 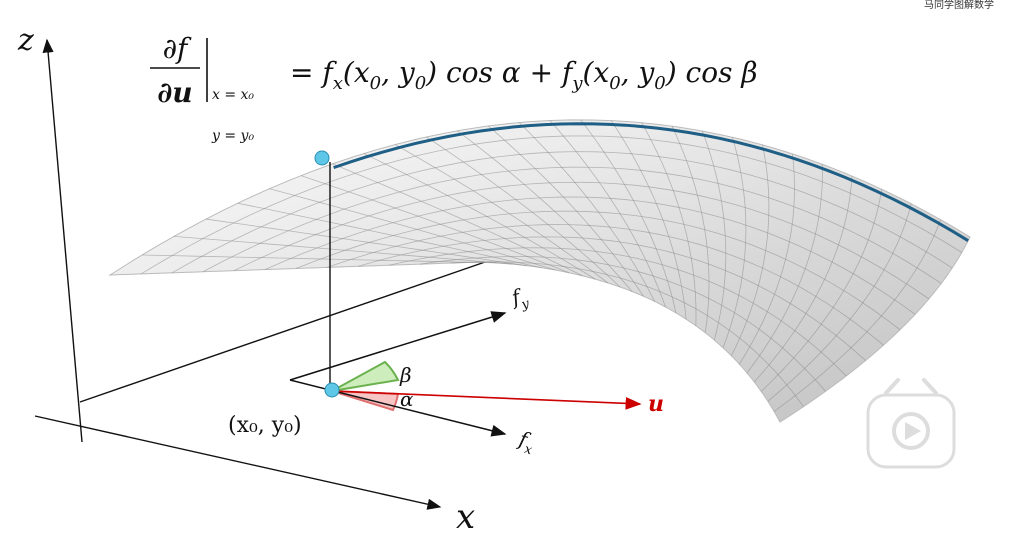 What do you see at coordinates (322, 158) in the screenshot?
I see `surface-point` at bounding box center [322, 158].